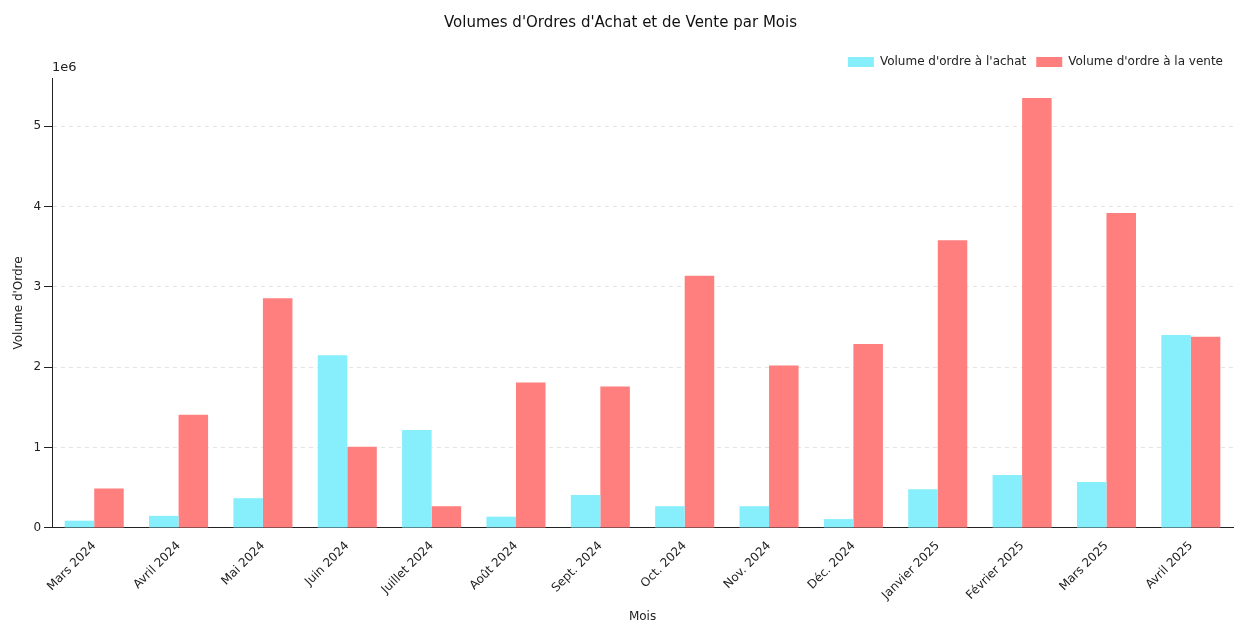 This screenshot has width=1245, height=637. Describe the element at coordinates (37, 446) in the screenshot. I see `y-tick-label: 1` at that location.